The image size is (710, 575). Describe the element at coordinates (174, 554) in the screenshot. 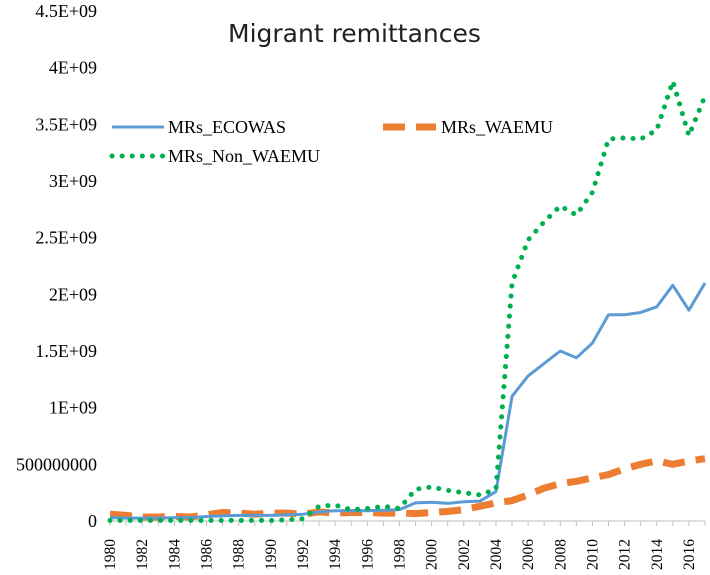

I see `x-tick-label: 1984` at that location.